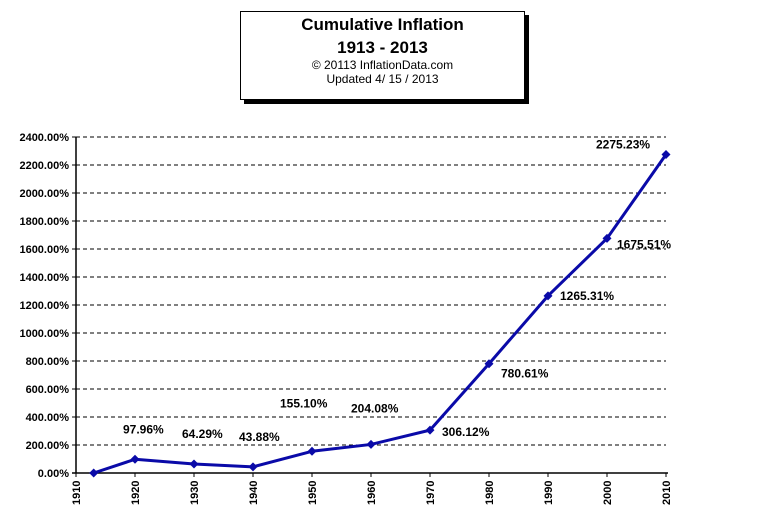 The image size is (768, 523). I want to click on x-tick-label: 1960, so click(372, 493).